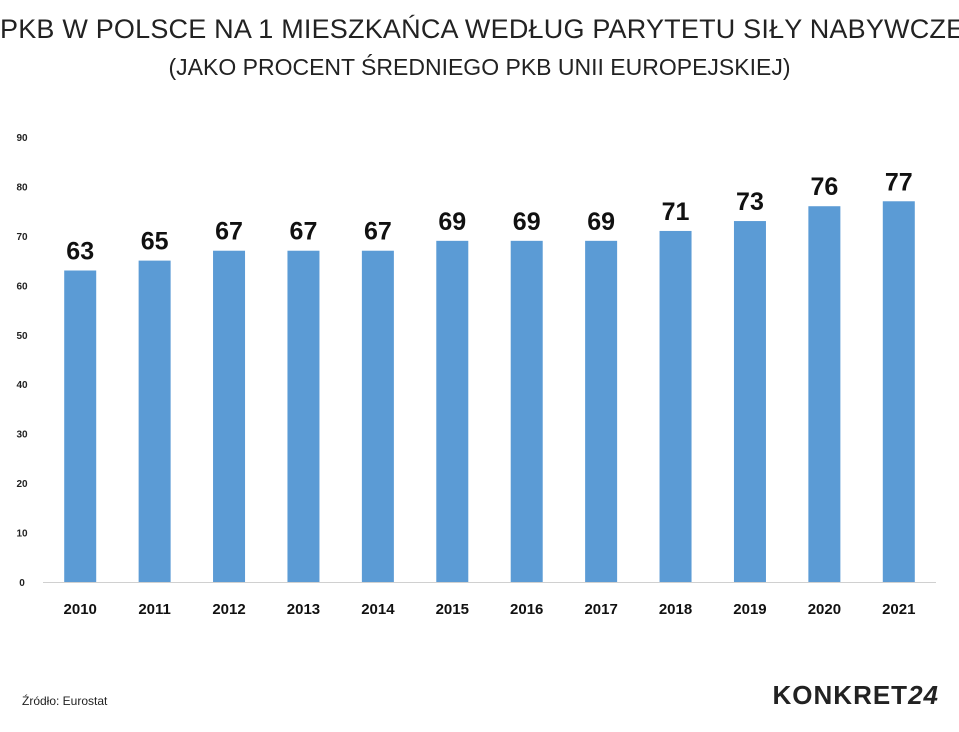 The image size is (959, 732). I want to click on data-label-2012: 67, so click(229, 232).